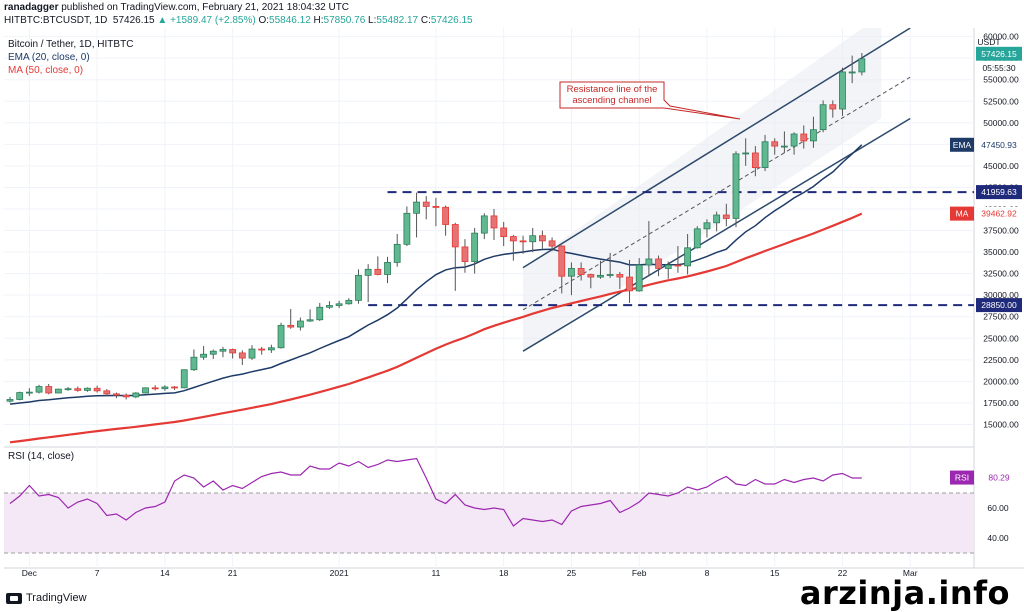  I want to click on high-label: H:, so click(318, 20).